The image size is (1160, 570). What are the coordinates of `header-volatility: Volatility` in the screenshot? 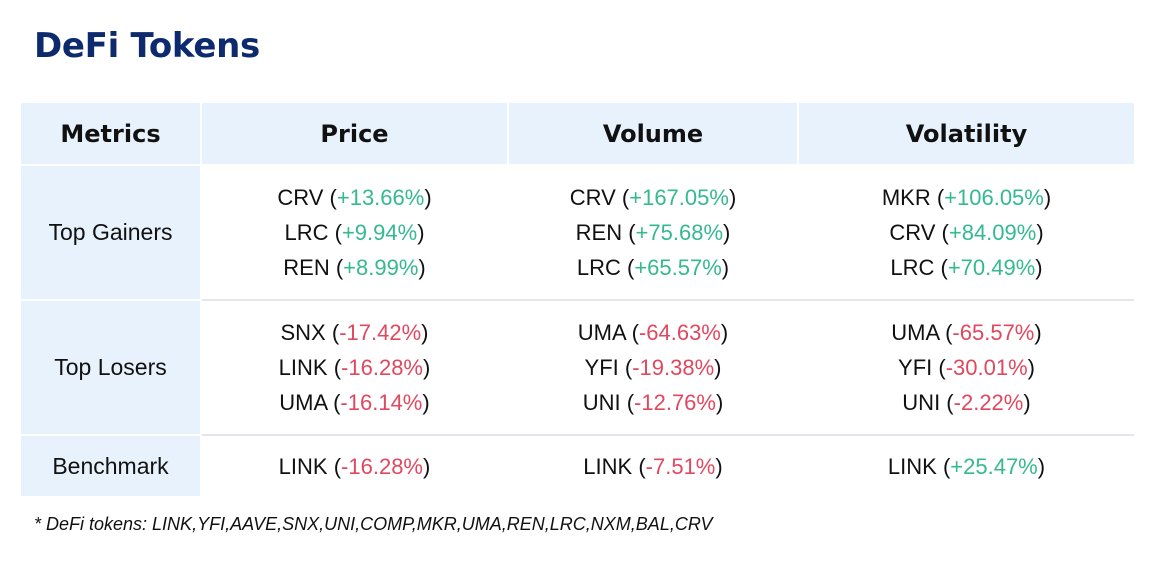 It's located at (966, 134).